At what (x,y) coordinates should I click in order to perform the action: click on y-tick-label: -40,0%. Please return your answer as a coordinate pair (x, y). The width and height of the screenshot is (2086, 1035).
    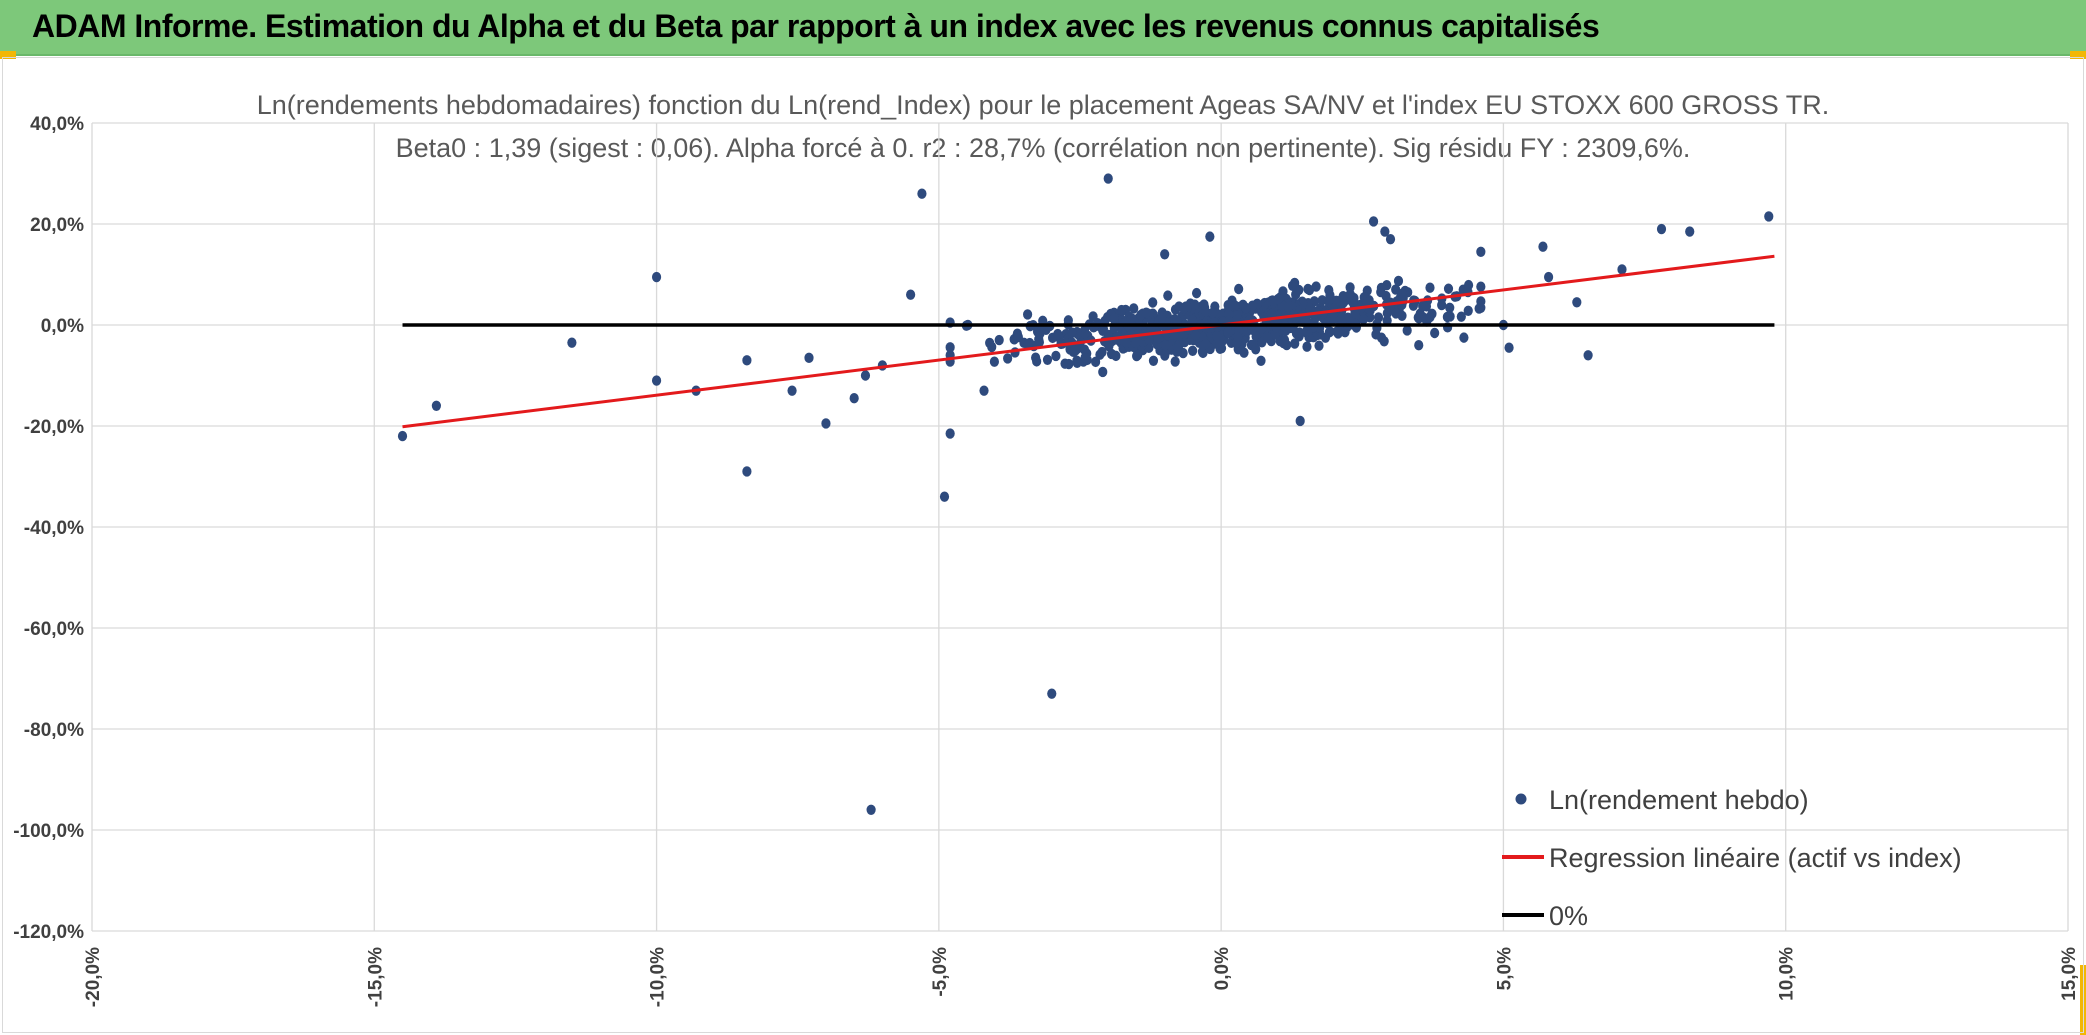
    Looking at the image, I should click on (54, 528).